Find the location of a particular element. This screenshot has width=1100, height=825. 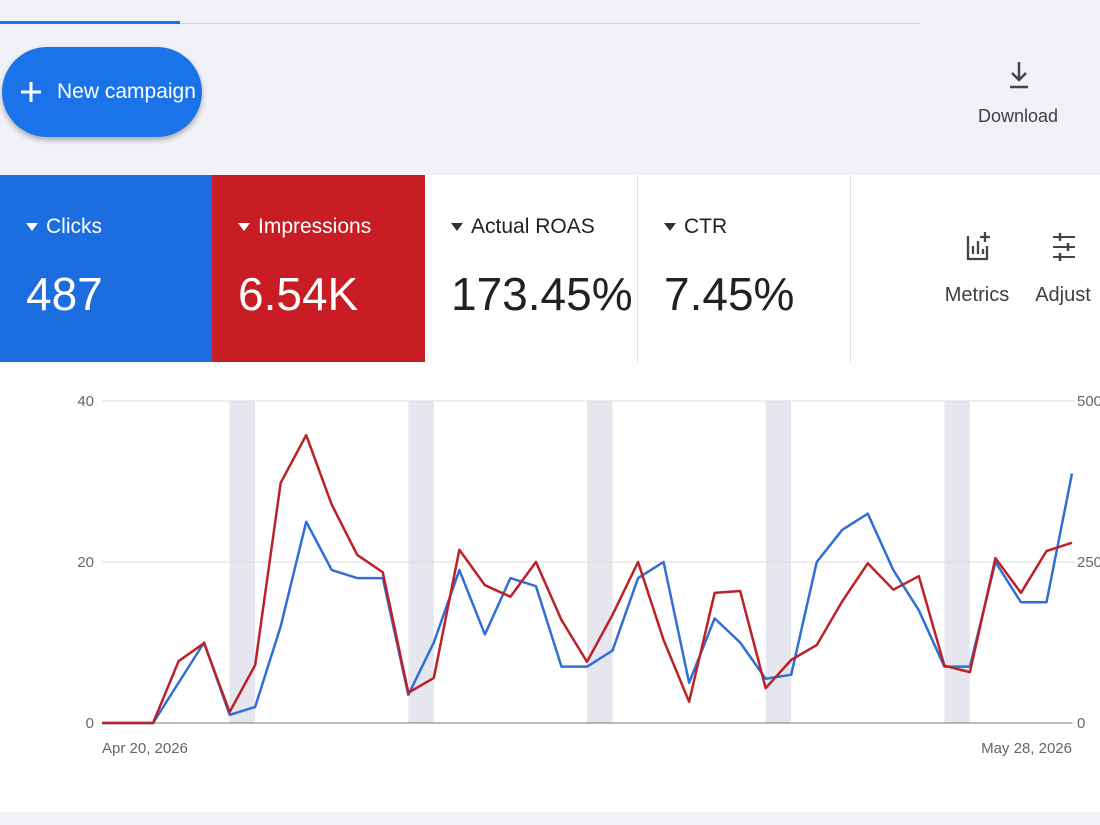

download-icon is located at coordinates (1019, 75).